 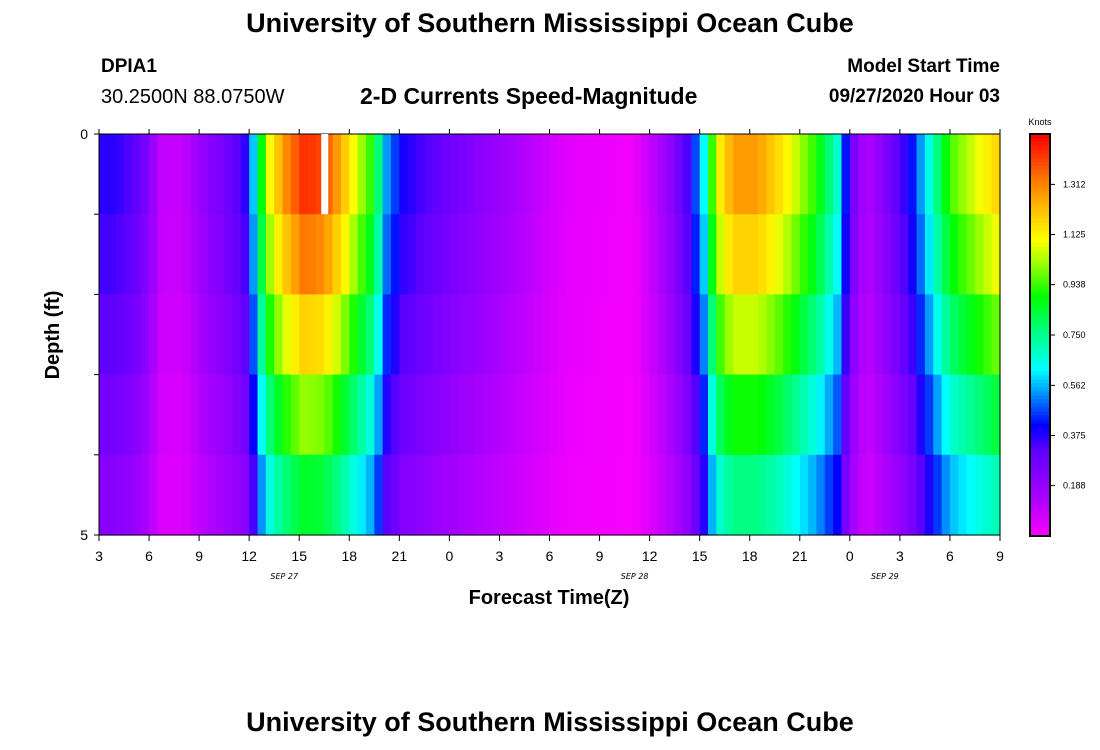 I want to click on x-tick-label: 6, so click(x=550, y=556).